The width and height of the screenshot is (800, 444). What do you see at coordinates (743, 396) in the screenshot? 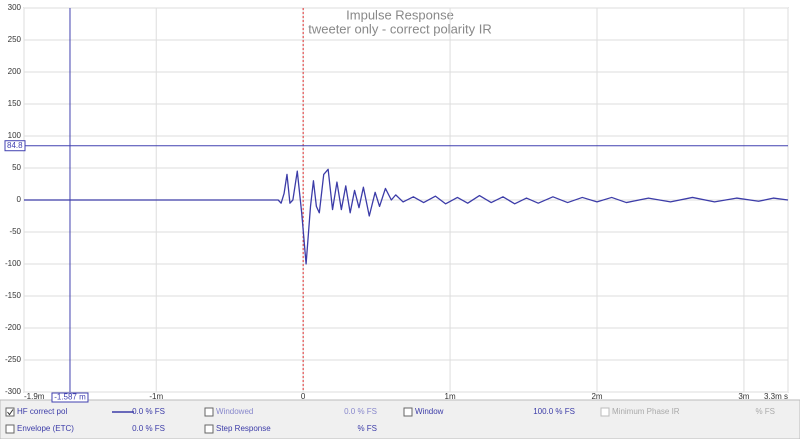
I see `x-tick-label: 3m` at bounding box center [743, 396].